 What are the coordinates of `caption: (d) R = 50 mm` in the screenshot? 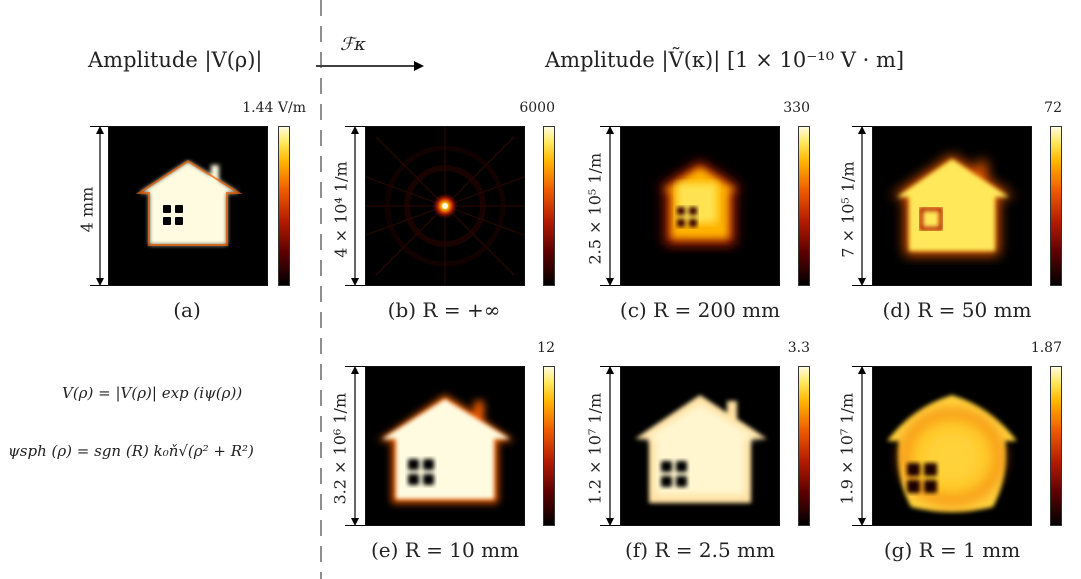 It's located at (957, 310).